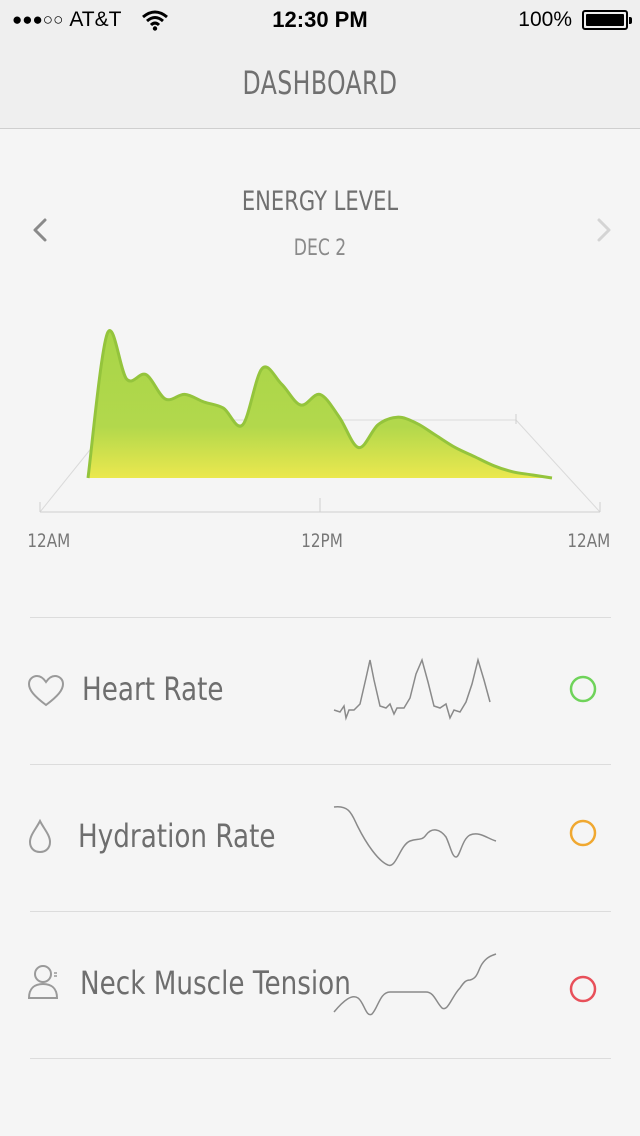 The height and width of the screenshot is (1136, 640). Describe the element at coordinates (155, 20) in the screenshot. I see `wifi-icon` at that location.